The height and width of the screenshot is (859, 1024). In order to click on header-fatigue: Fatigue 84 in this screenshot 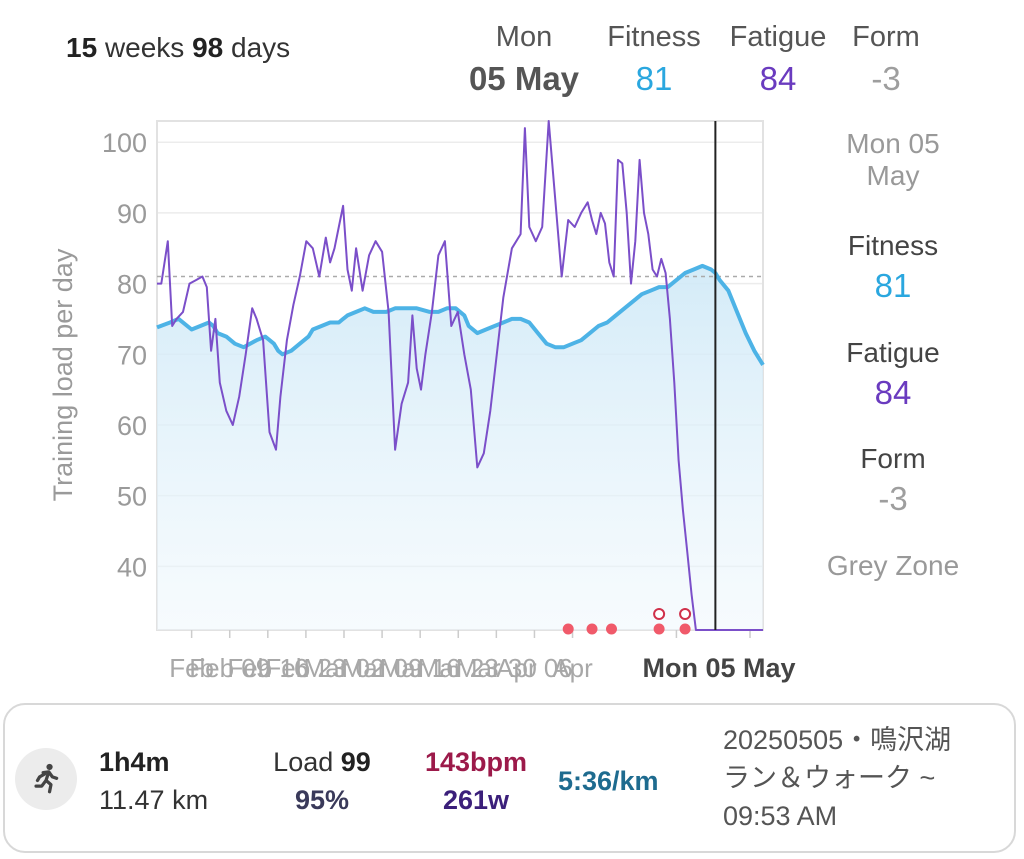, I will do `click(778, 60)`.